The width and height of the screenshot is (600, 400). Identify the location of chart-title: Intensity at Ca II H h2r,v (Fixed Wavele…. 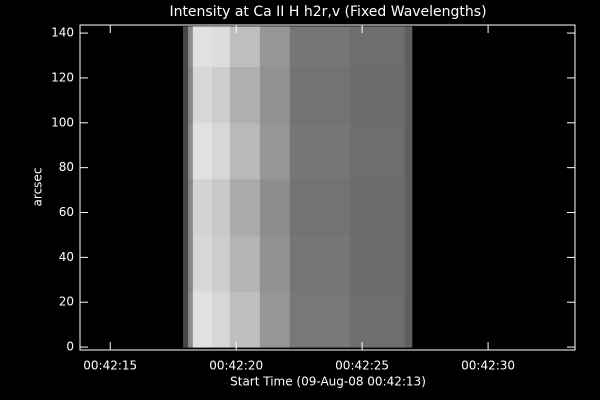
(327, 12).